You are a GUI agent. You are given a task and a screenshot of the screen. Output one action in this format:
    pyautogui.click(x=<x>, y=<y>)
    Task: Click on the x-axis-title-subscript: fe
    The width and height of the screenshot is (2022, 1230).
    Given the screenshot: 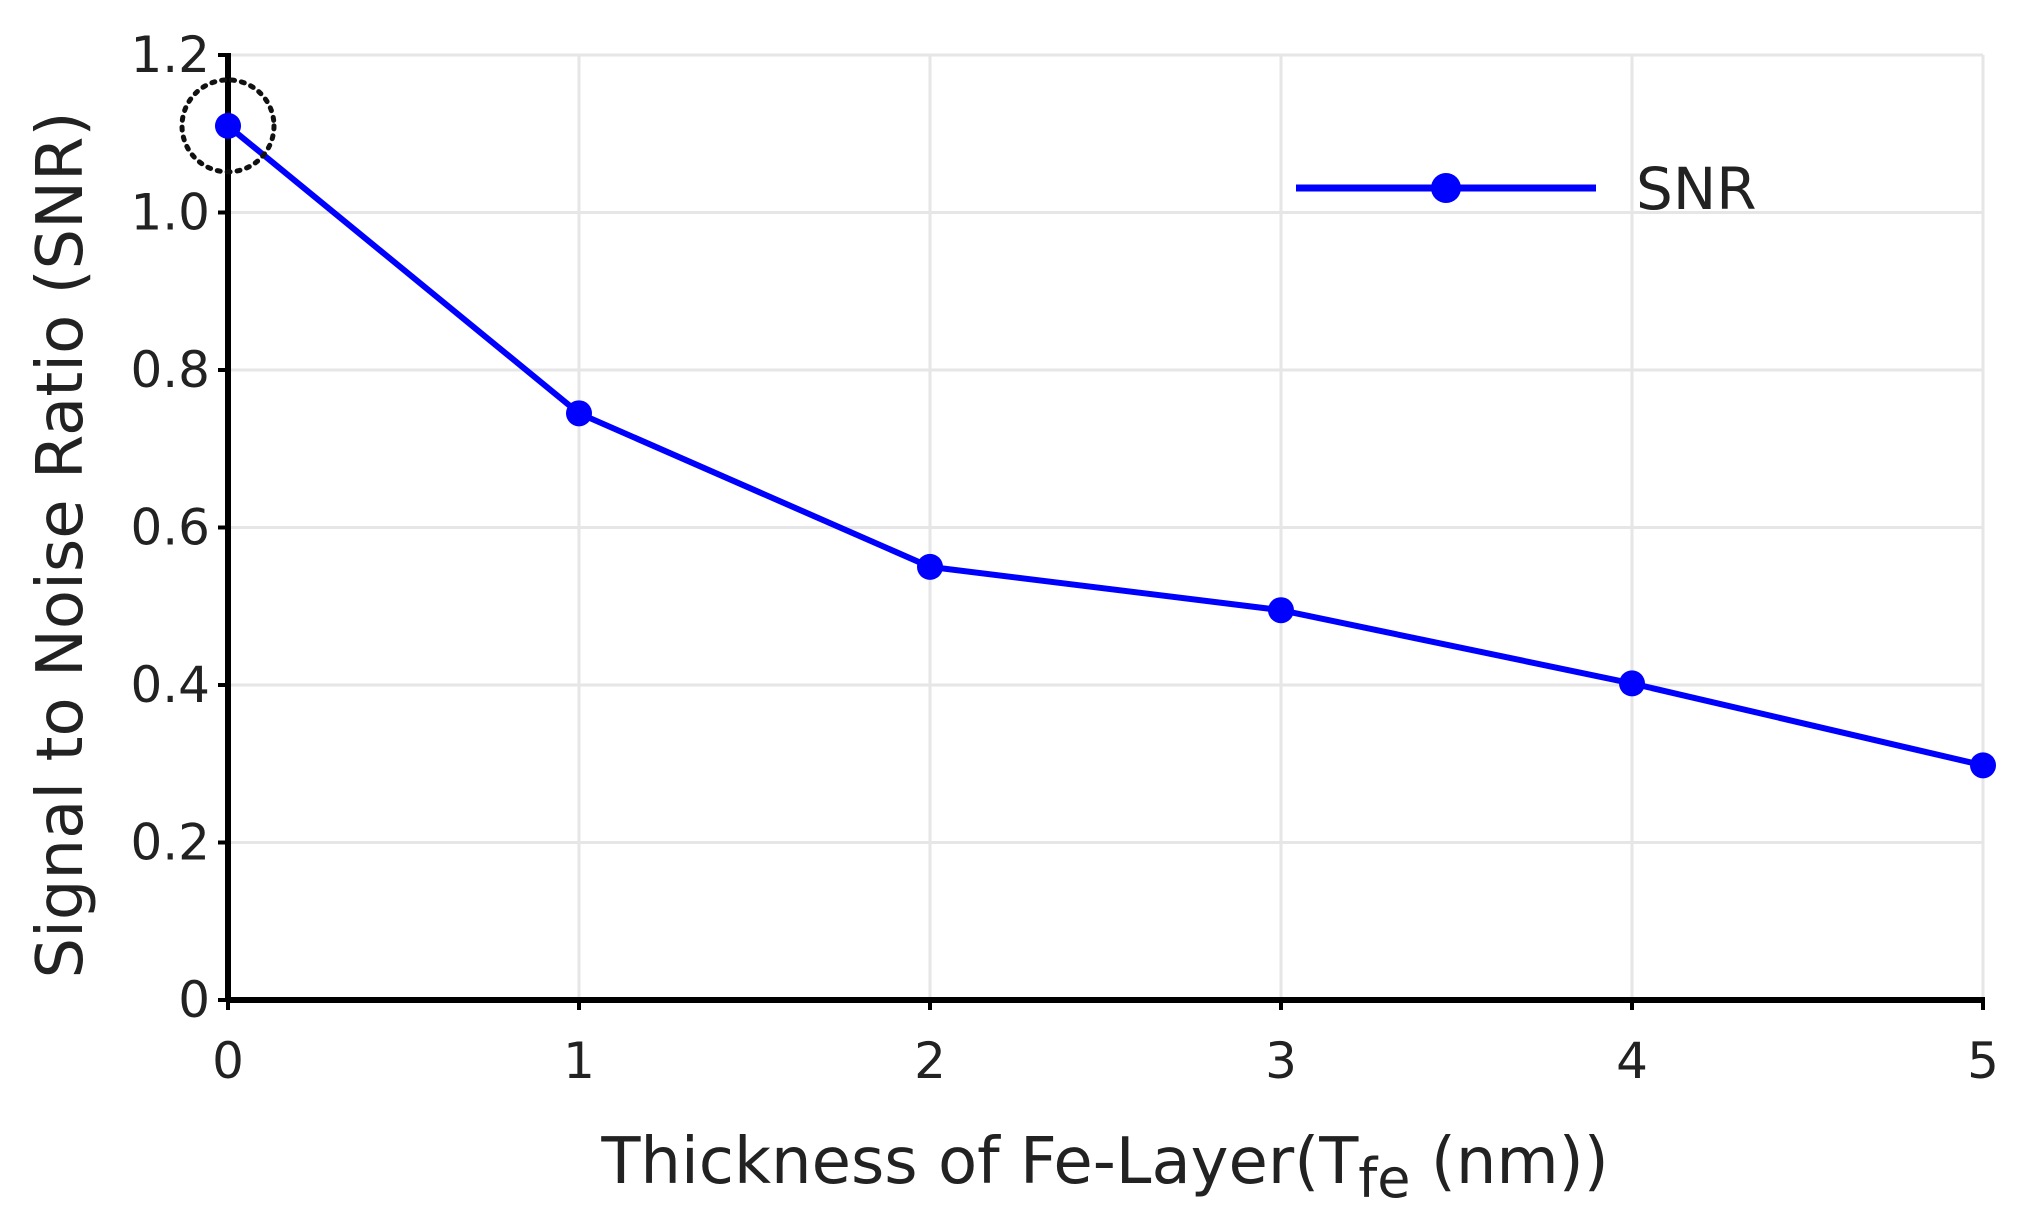 What is the action you would take?
    pyautogui.click(x=1384, y=1178)
    